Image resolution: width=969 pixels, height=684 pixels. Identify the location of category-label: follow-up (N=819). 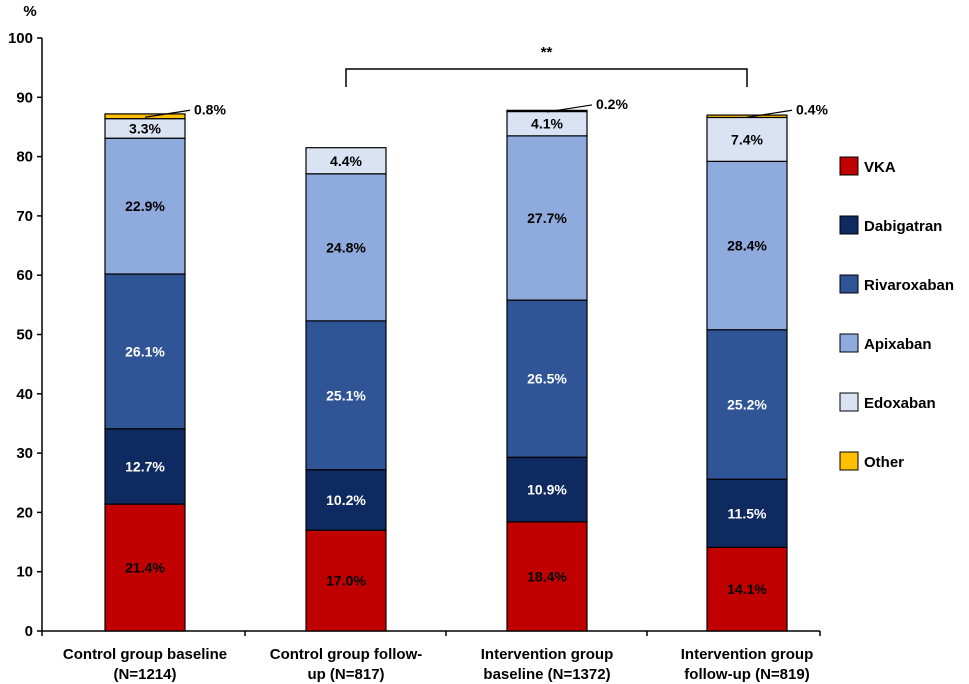
(746, 674).